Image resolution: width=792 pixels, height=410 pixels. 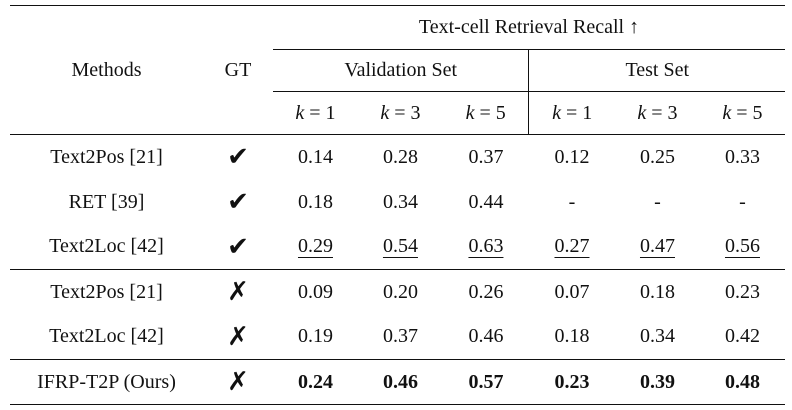 I want to click on value-cell: 0.29, so click(x=315, y=247).